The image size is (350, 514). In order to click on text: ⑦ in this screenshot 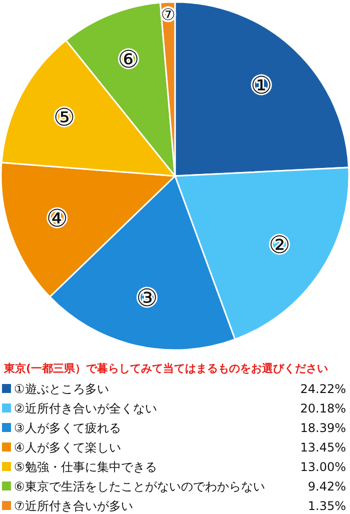, I will do `click(168, 14)`.